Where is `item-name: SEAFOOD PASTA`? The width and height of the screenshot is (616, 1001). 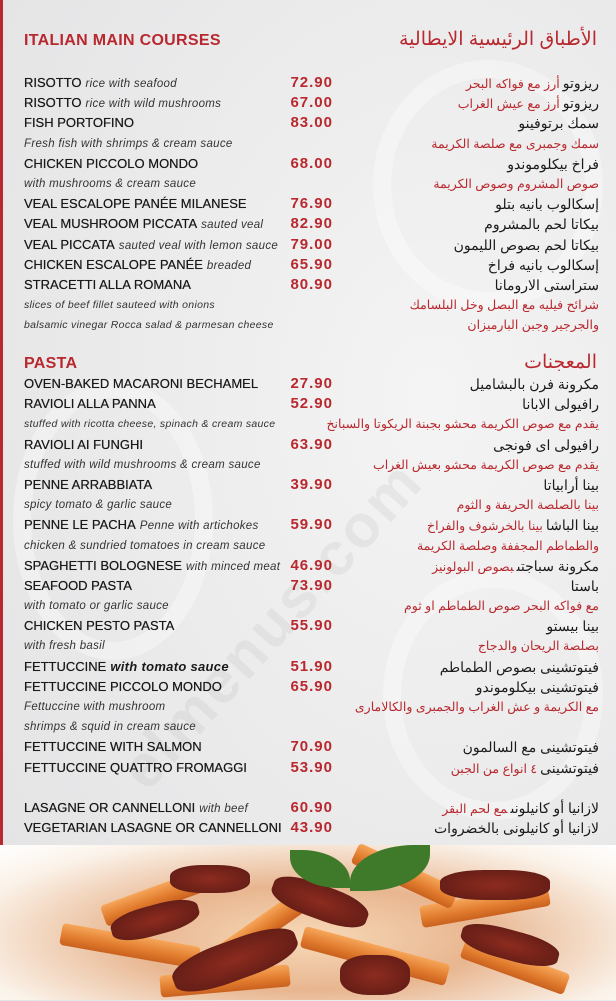
item-name: SEAFOOD PASTA is located at coordinates (78, 585).